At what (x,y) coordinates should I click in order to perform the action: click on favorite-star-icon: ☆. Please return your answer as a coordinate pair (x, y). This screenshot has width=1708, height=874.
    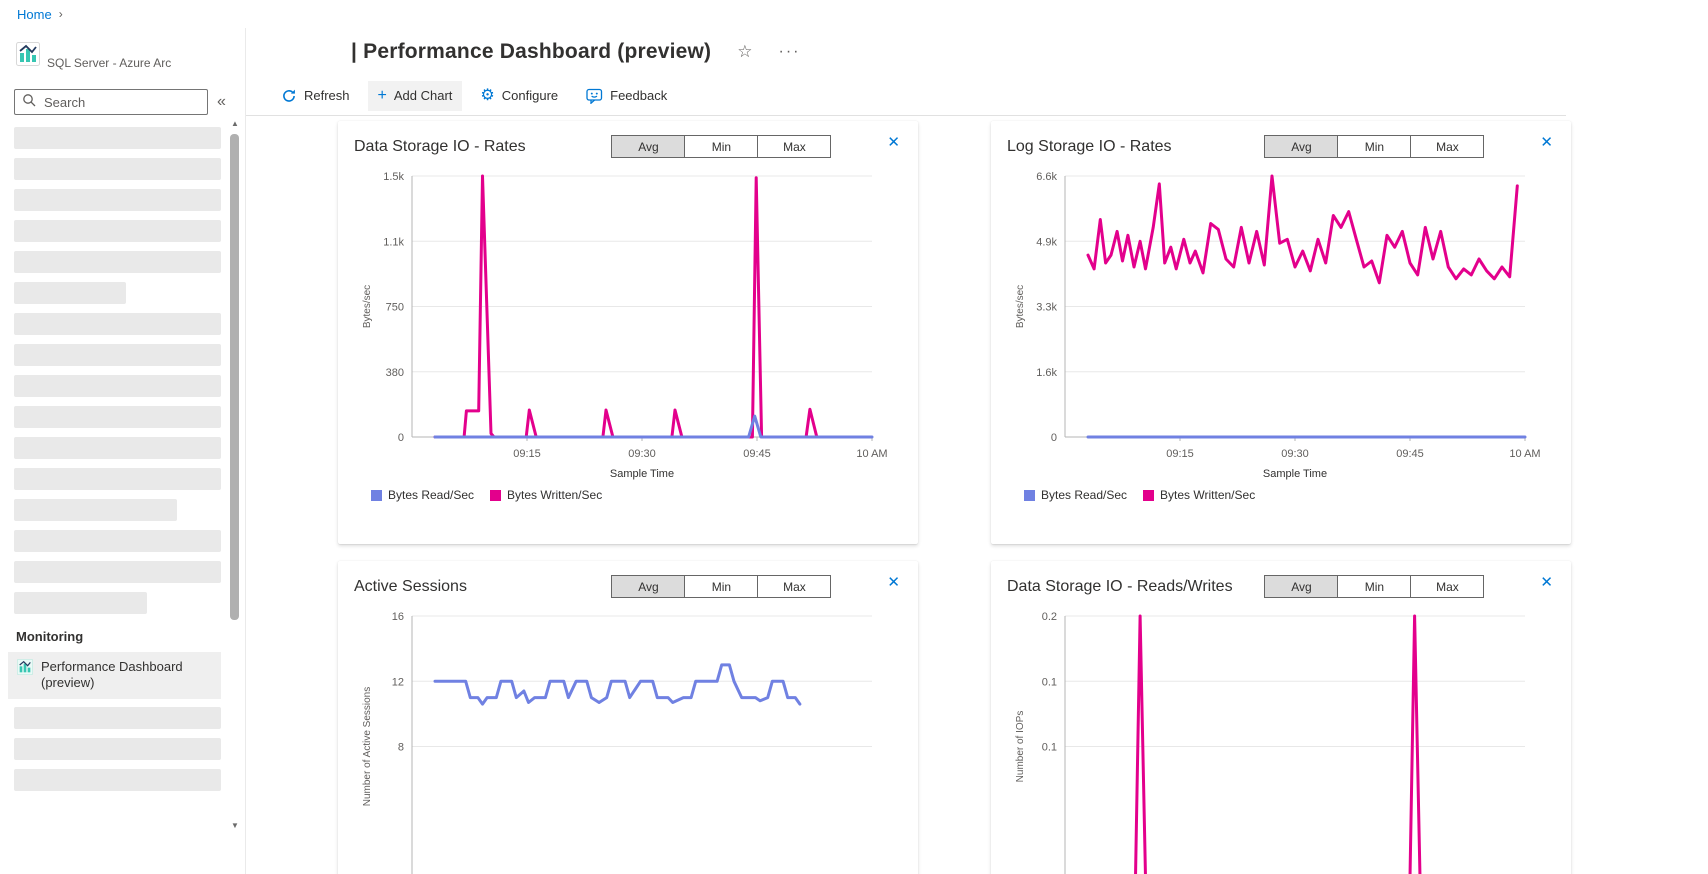
    Looking at the image, I should click on (745, 51).